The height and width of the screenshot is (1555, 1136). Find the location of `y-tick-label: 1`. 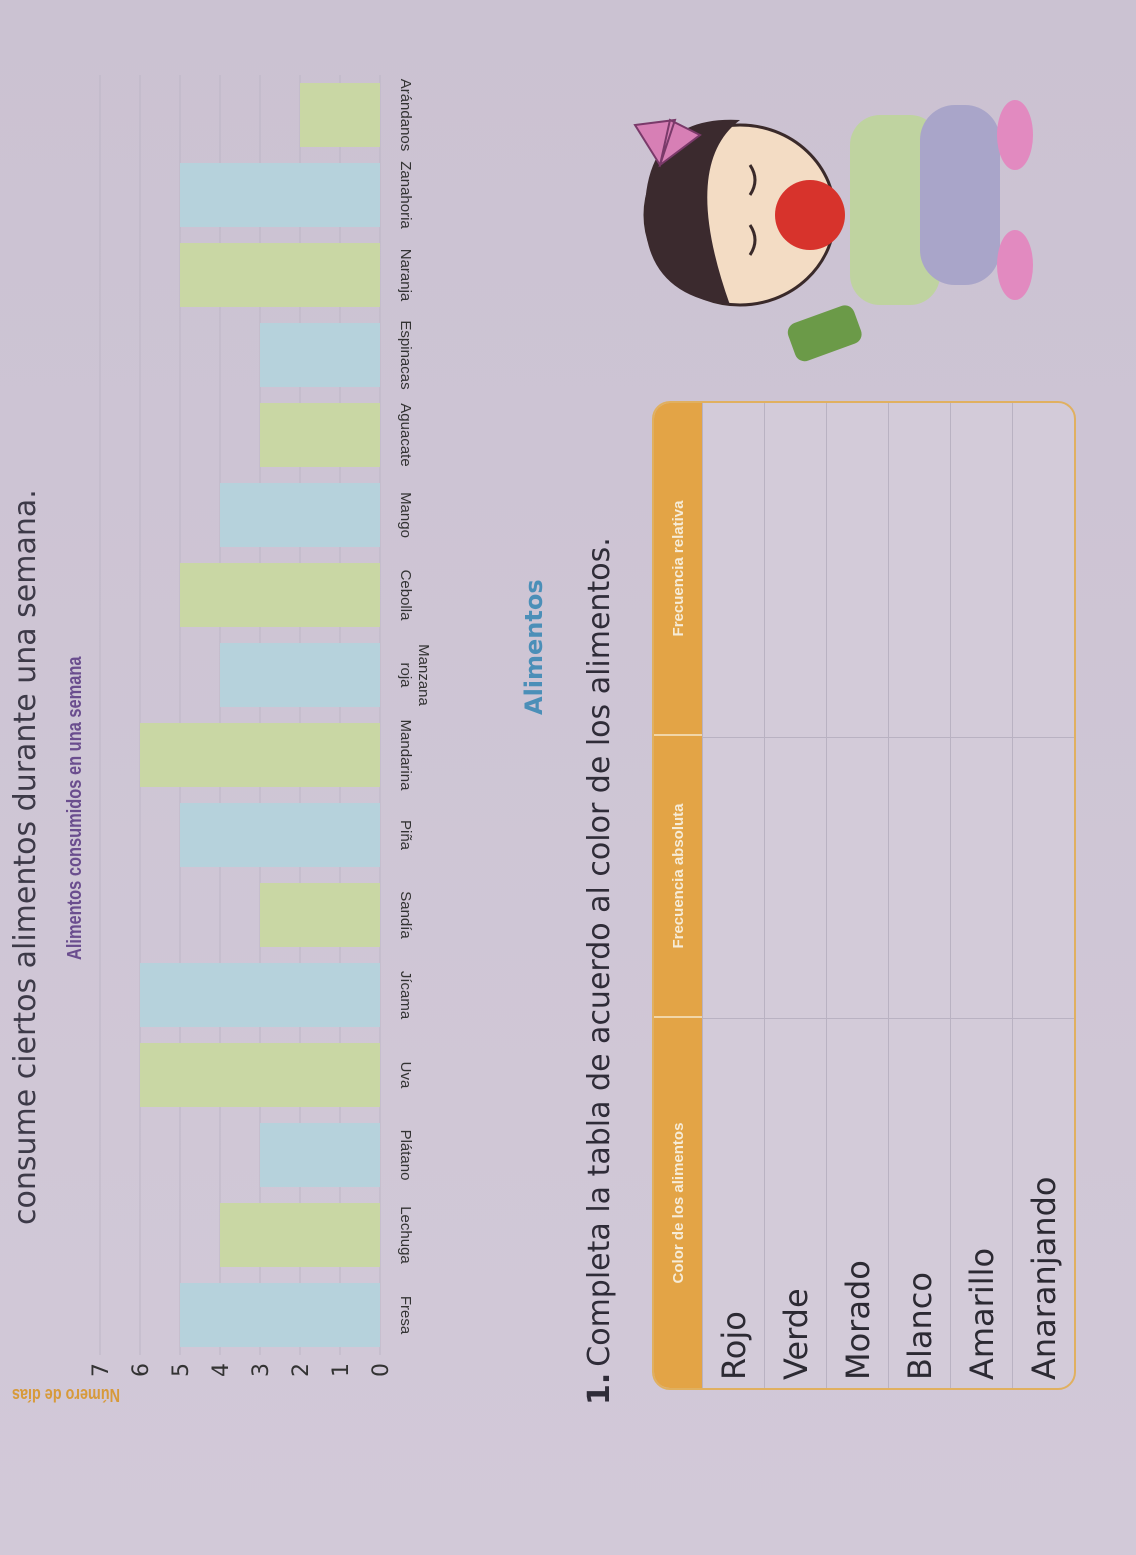

y-tick-label: 1 is located at coordinates (341, 1370).